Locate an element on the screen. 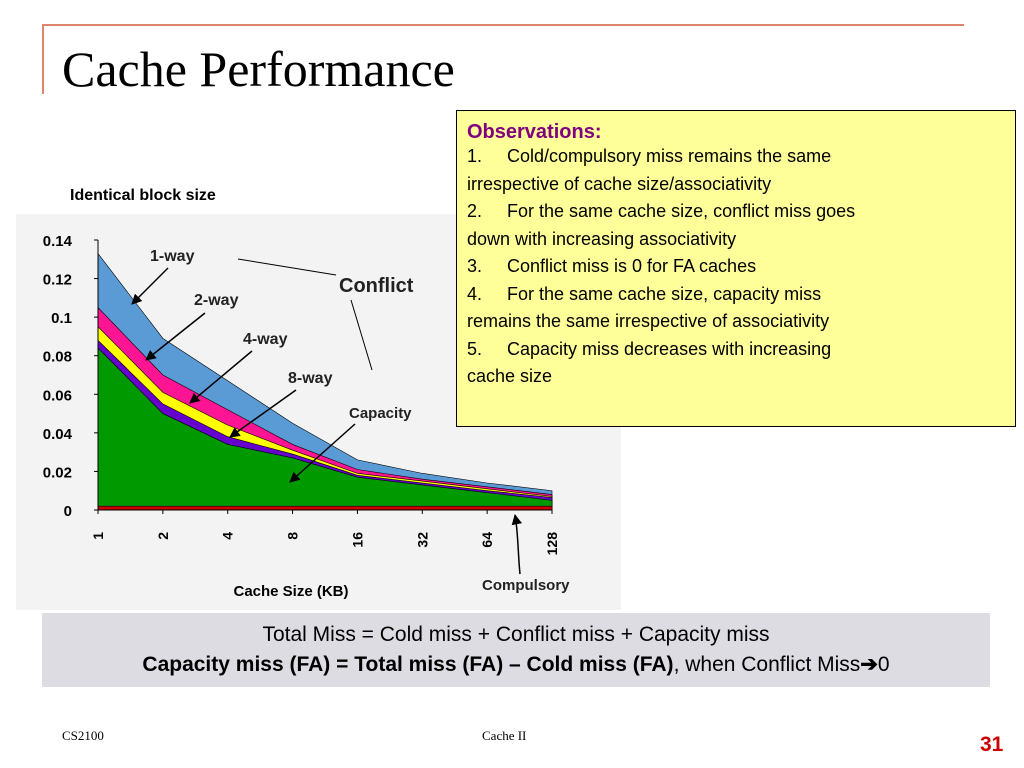  frame-top-rule is located at coordinates (503, 25).